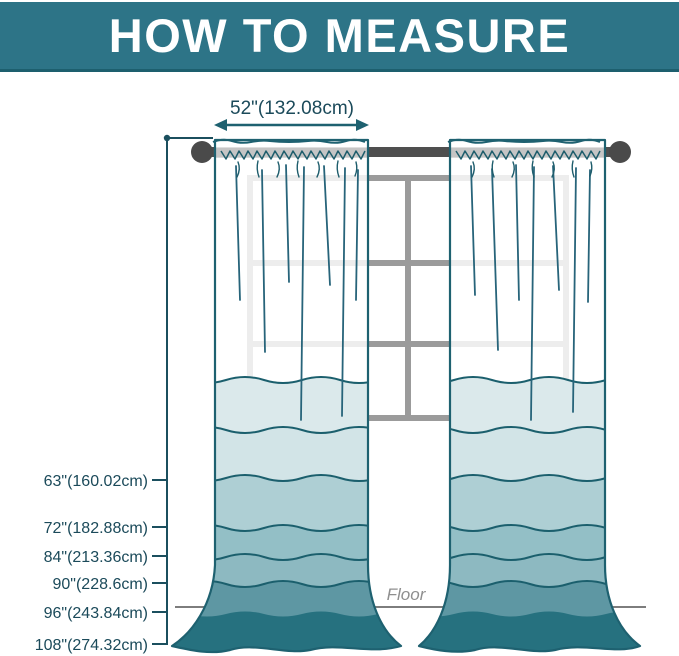 This screenshot has width=679, height=656. Describe the element at coordinates (91, 645) in the screenshot. I see `length-label-108: 108"(274.32cm)` at that location.